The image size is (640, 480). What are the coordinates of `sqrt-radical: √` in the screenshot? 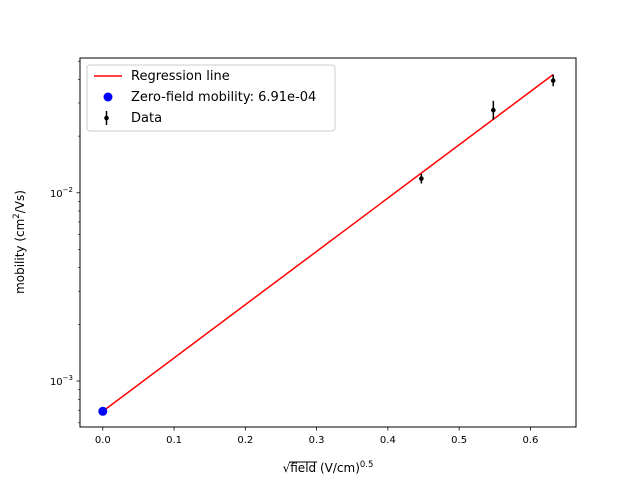 It's located at (287, 468).